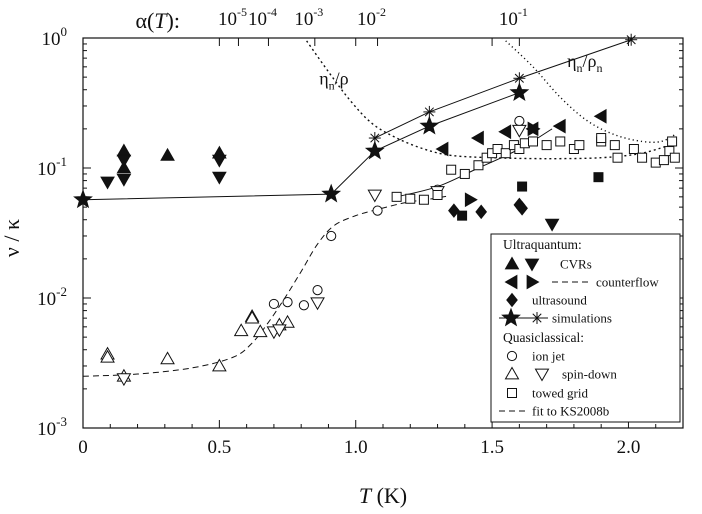 The height and width of the screenshot is (514, 702). Describe the element at coordinates (308, 17) in the screenshot. I see `top-tick-label: 10⁻³` at that location.